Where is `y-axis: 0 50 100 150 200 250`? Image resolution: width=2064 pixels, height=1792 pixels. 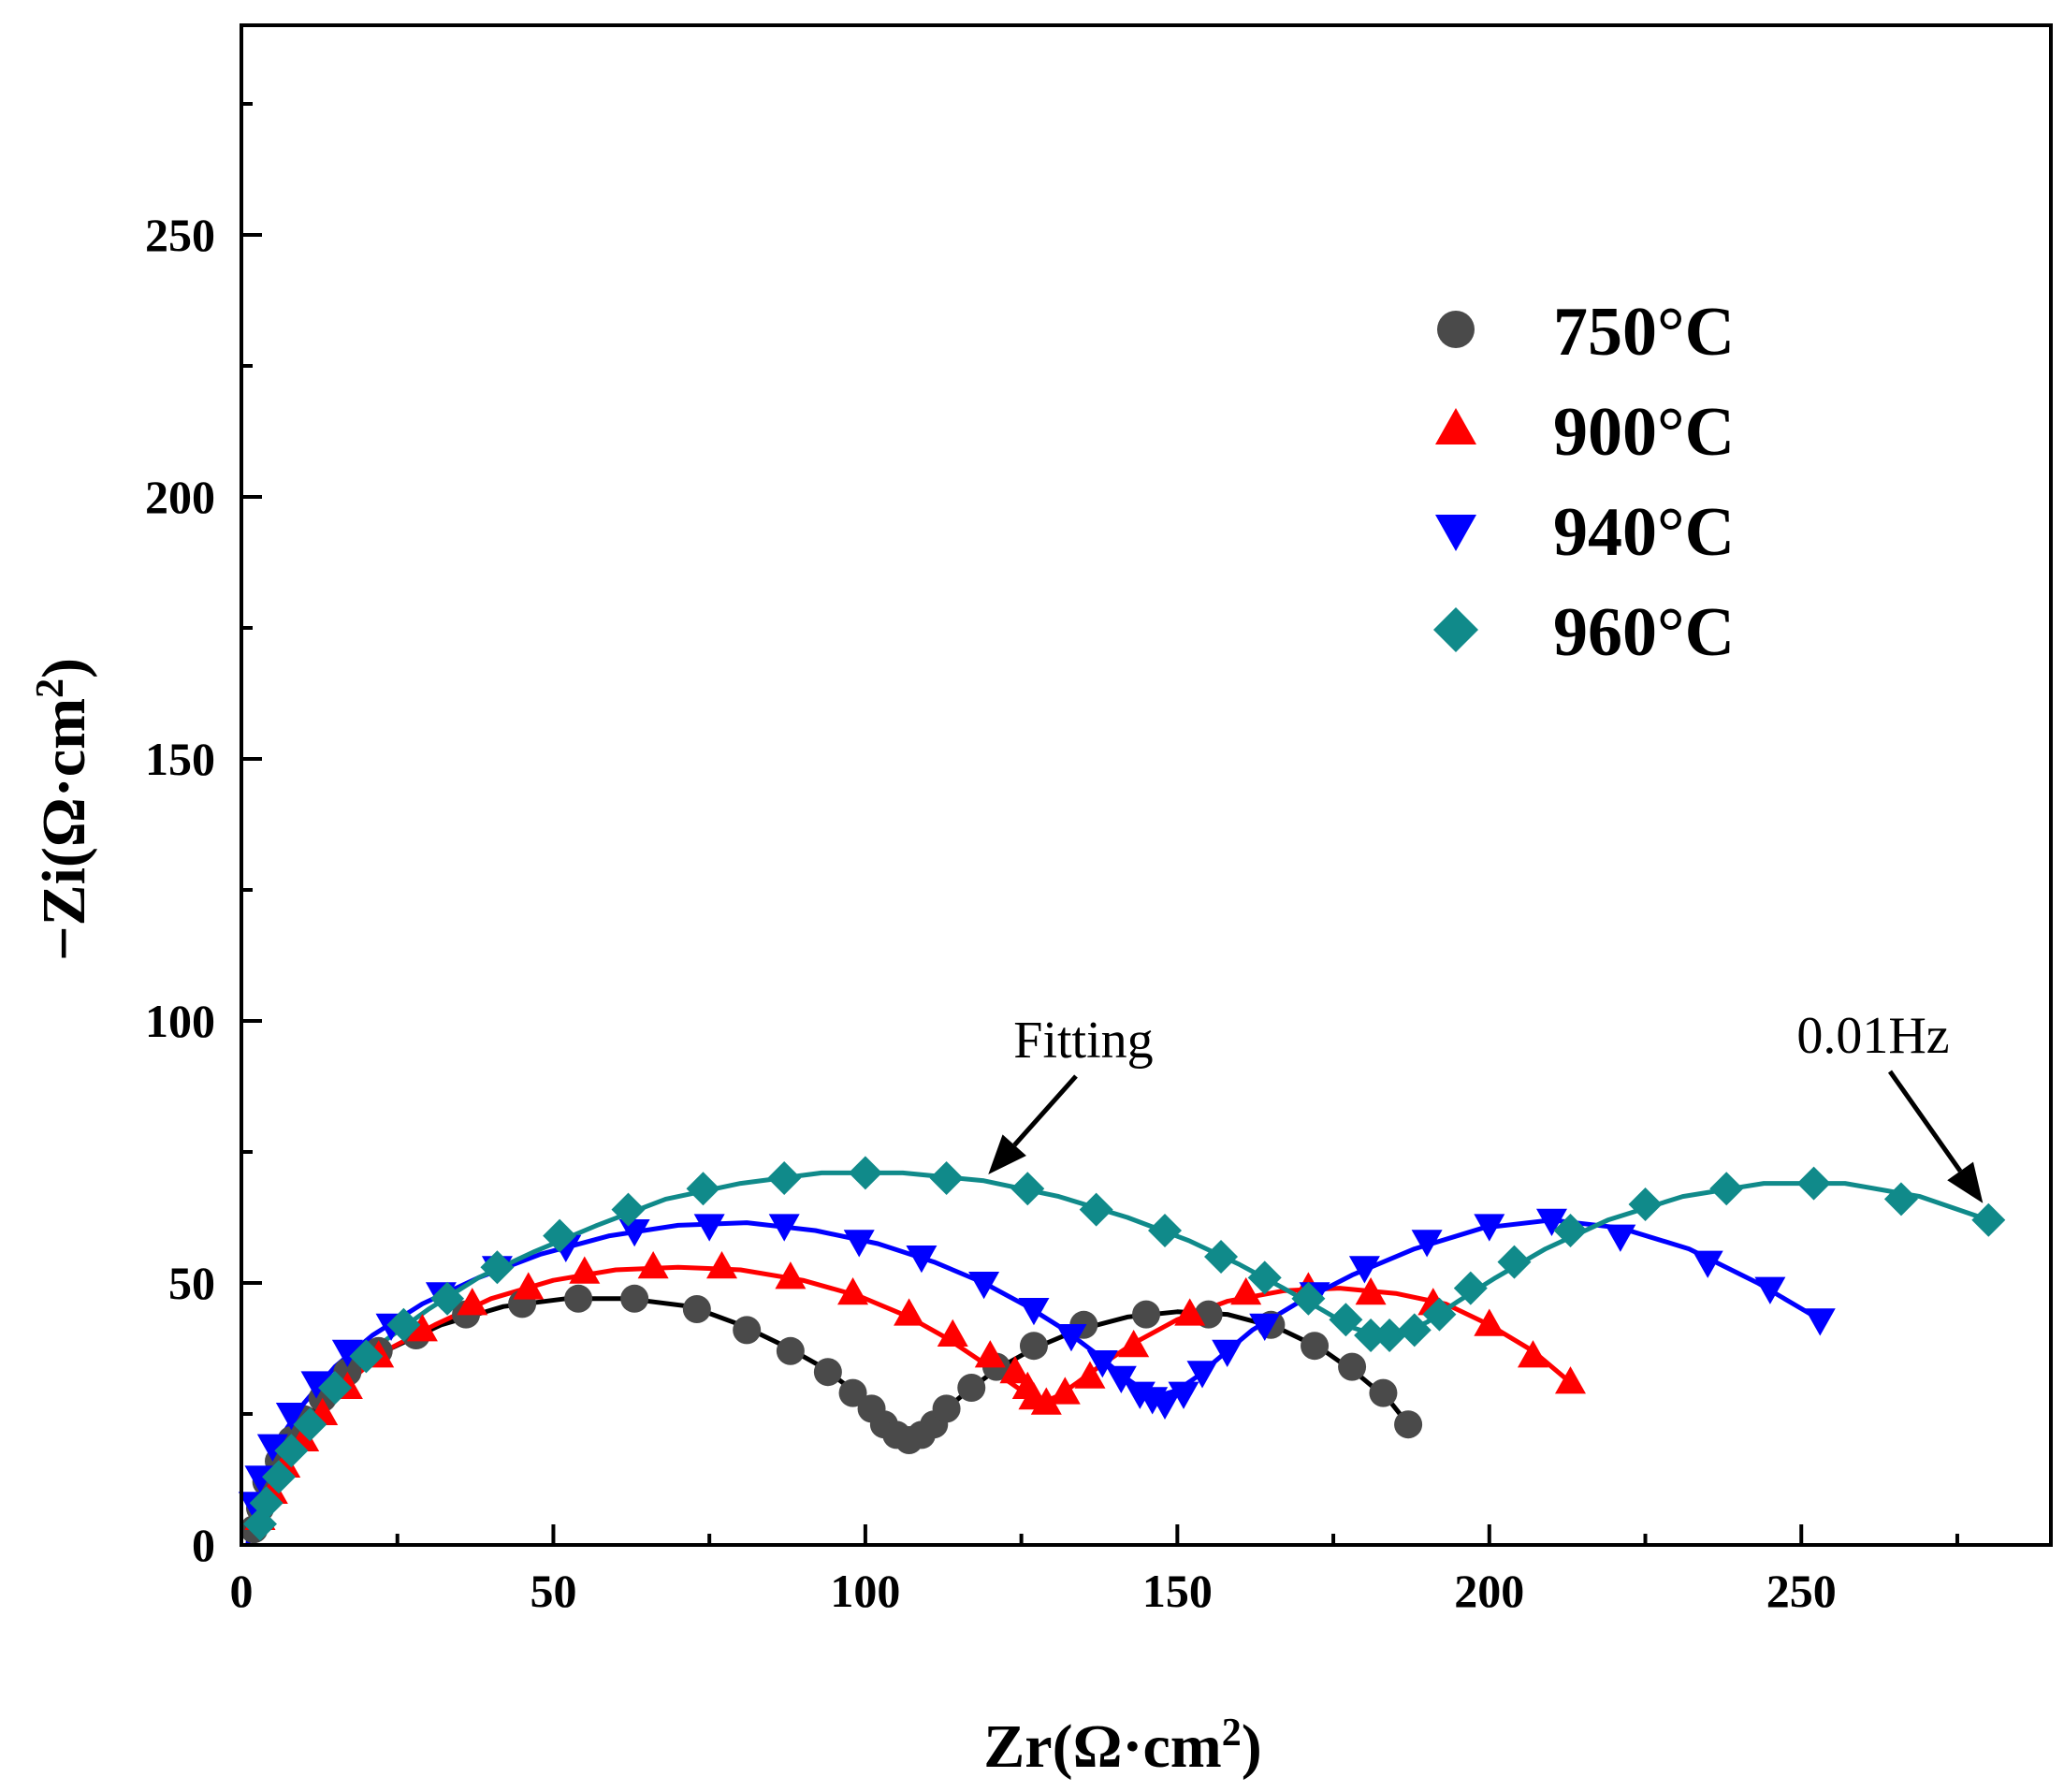 y-axis: 0 50 100 150 200 250 is located at coordinates (203, 836).